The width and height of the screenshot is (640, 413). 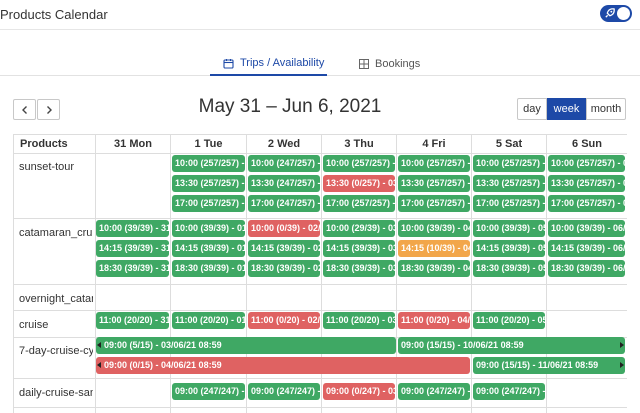 I want to click on multi-day-trip-event: 09:00 (15/15) - 10/06/21 08:59, so click(x=511, y=345).